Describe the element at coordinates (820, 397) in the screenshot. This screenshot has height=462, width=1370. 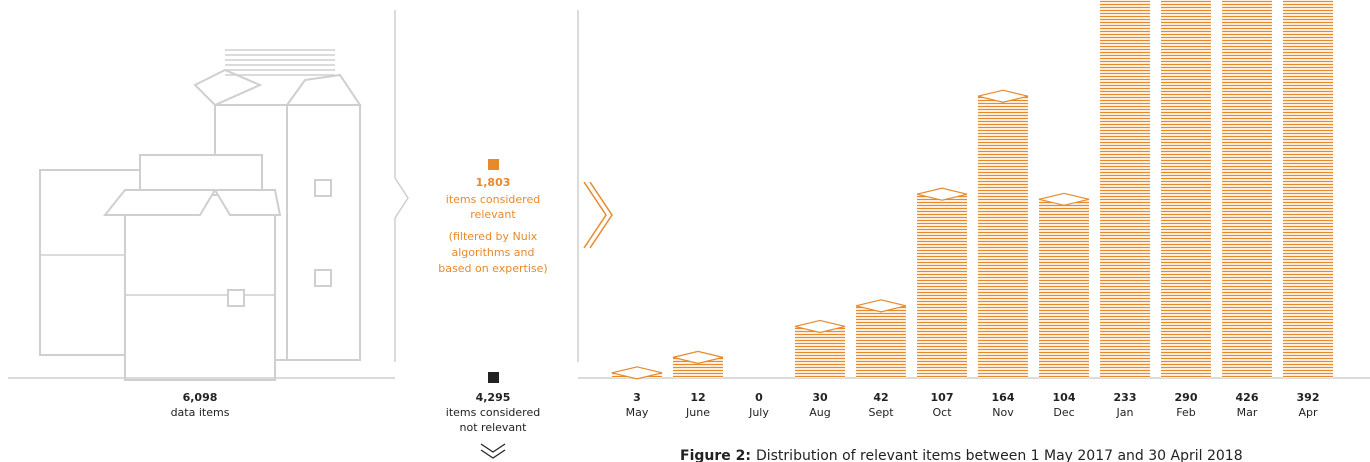
I see `value-label: 30` at that location.